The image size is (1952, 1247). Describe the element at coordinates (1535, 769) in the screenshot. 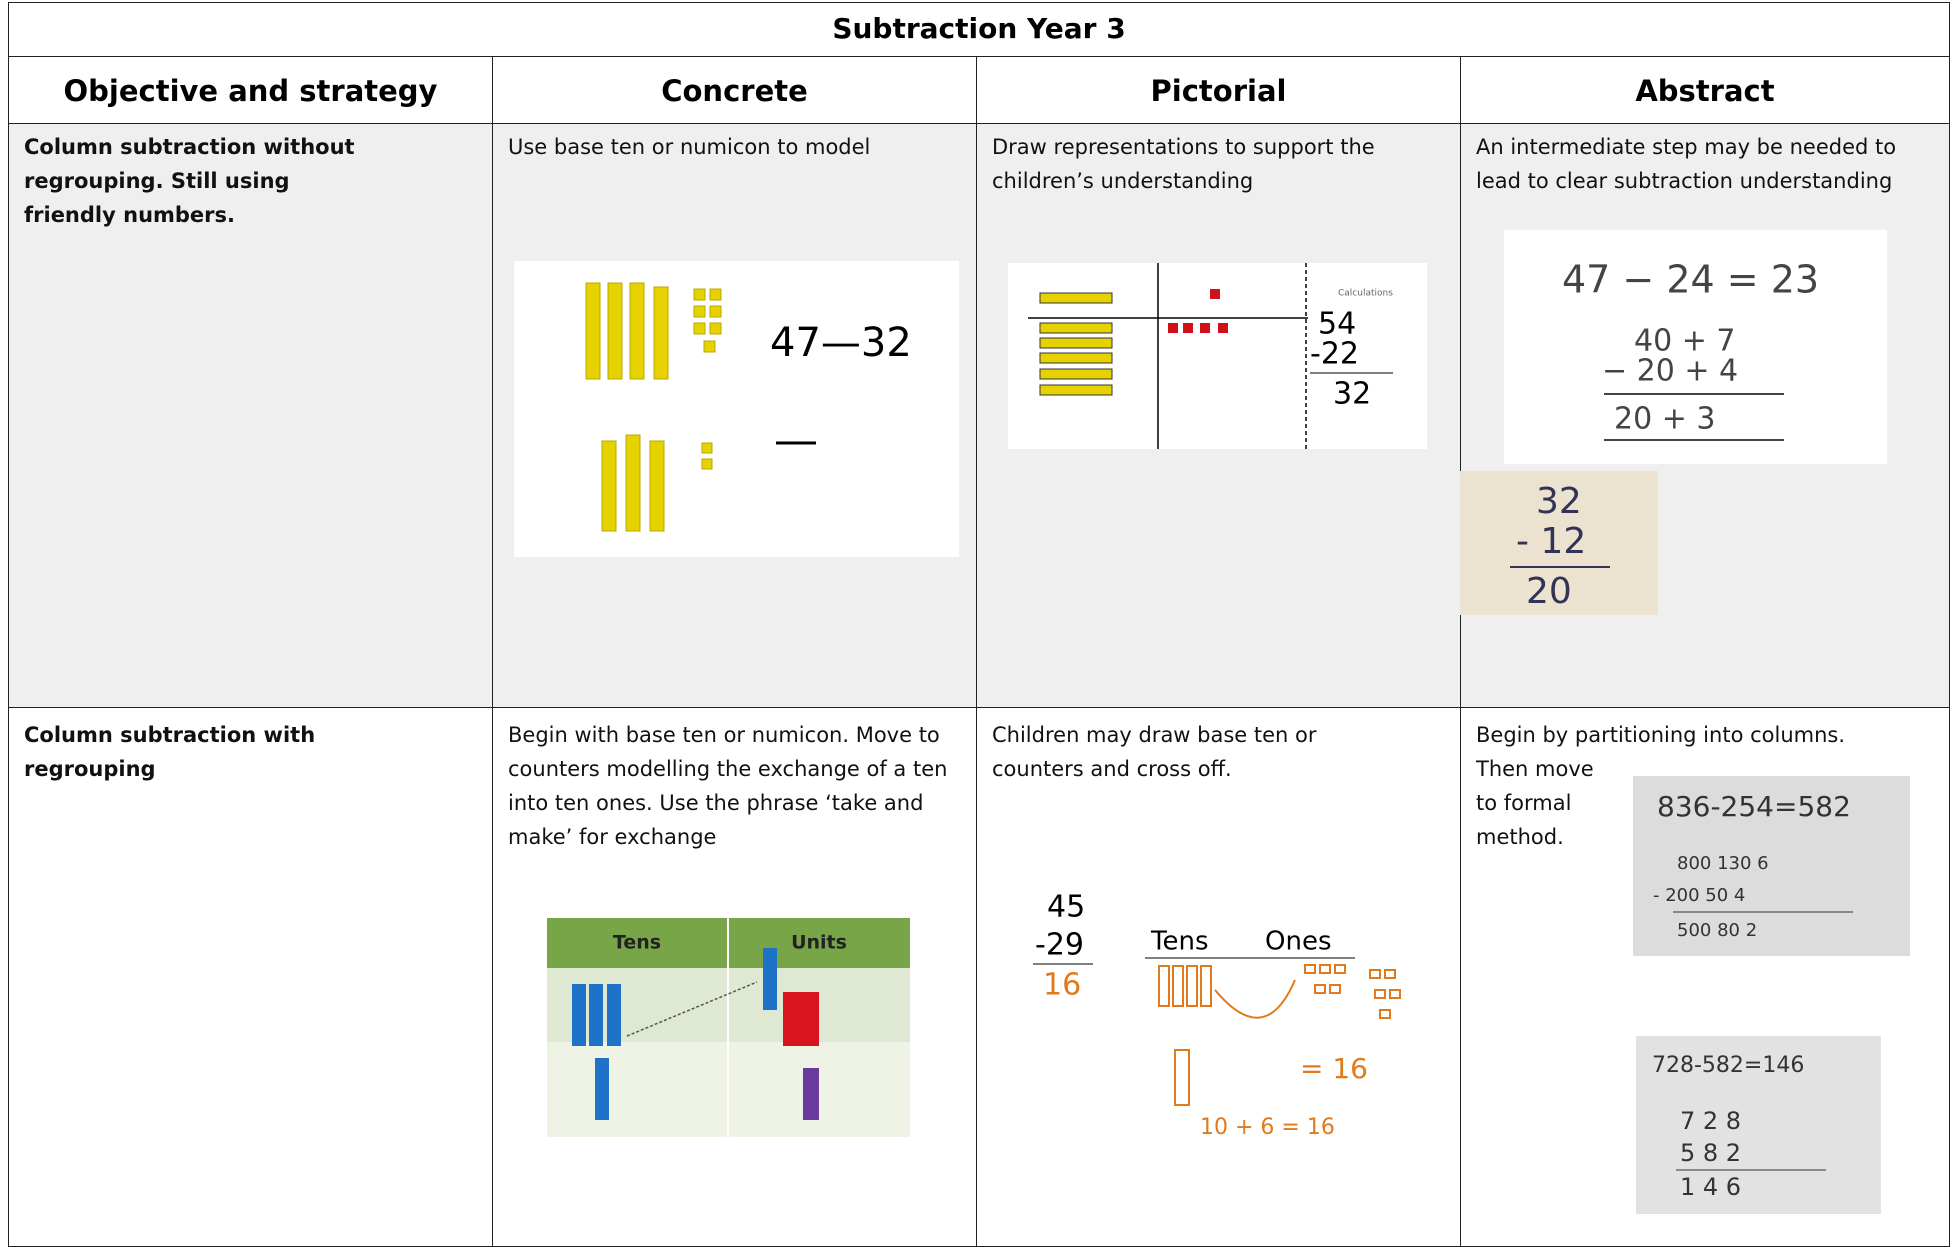

I see `abstract-text: Then move` at that location.